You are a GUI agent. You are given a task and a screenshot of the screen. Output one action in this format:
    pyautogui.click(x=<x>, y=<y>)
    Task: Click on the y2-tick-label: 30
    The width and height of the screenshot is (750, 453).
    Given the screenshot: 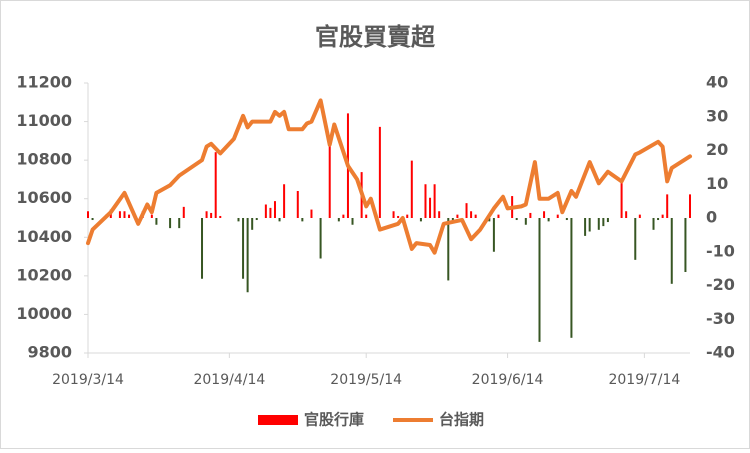 What is the action you would take?
    pyautogui.click(x=717, y=115)
    